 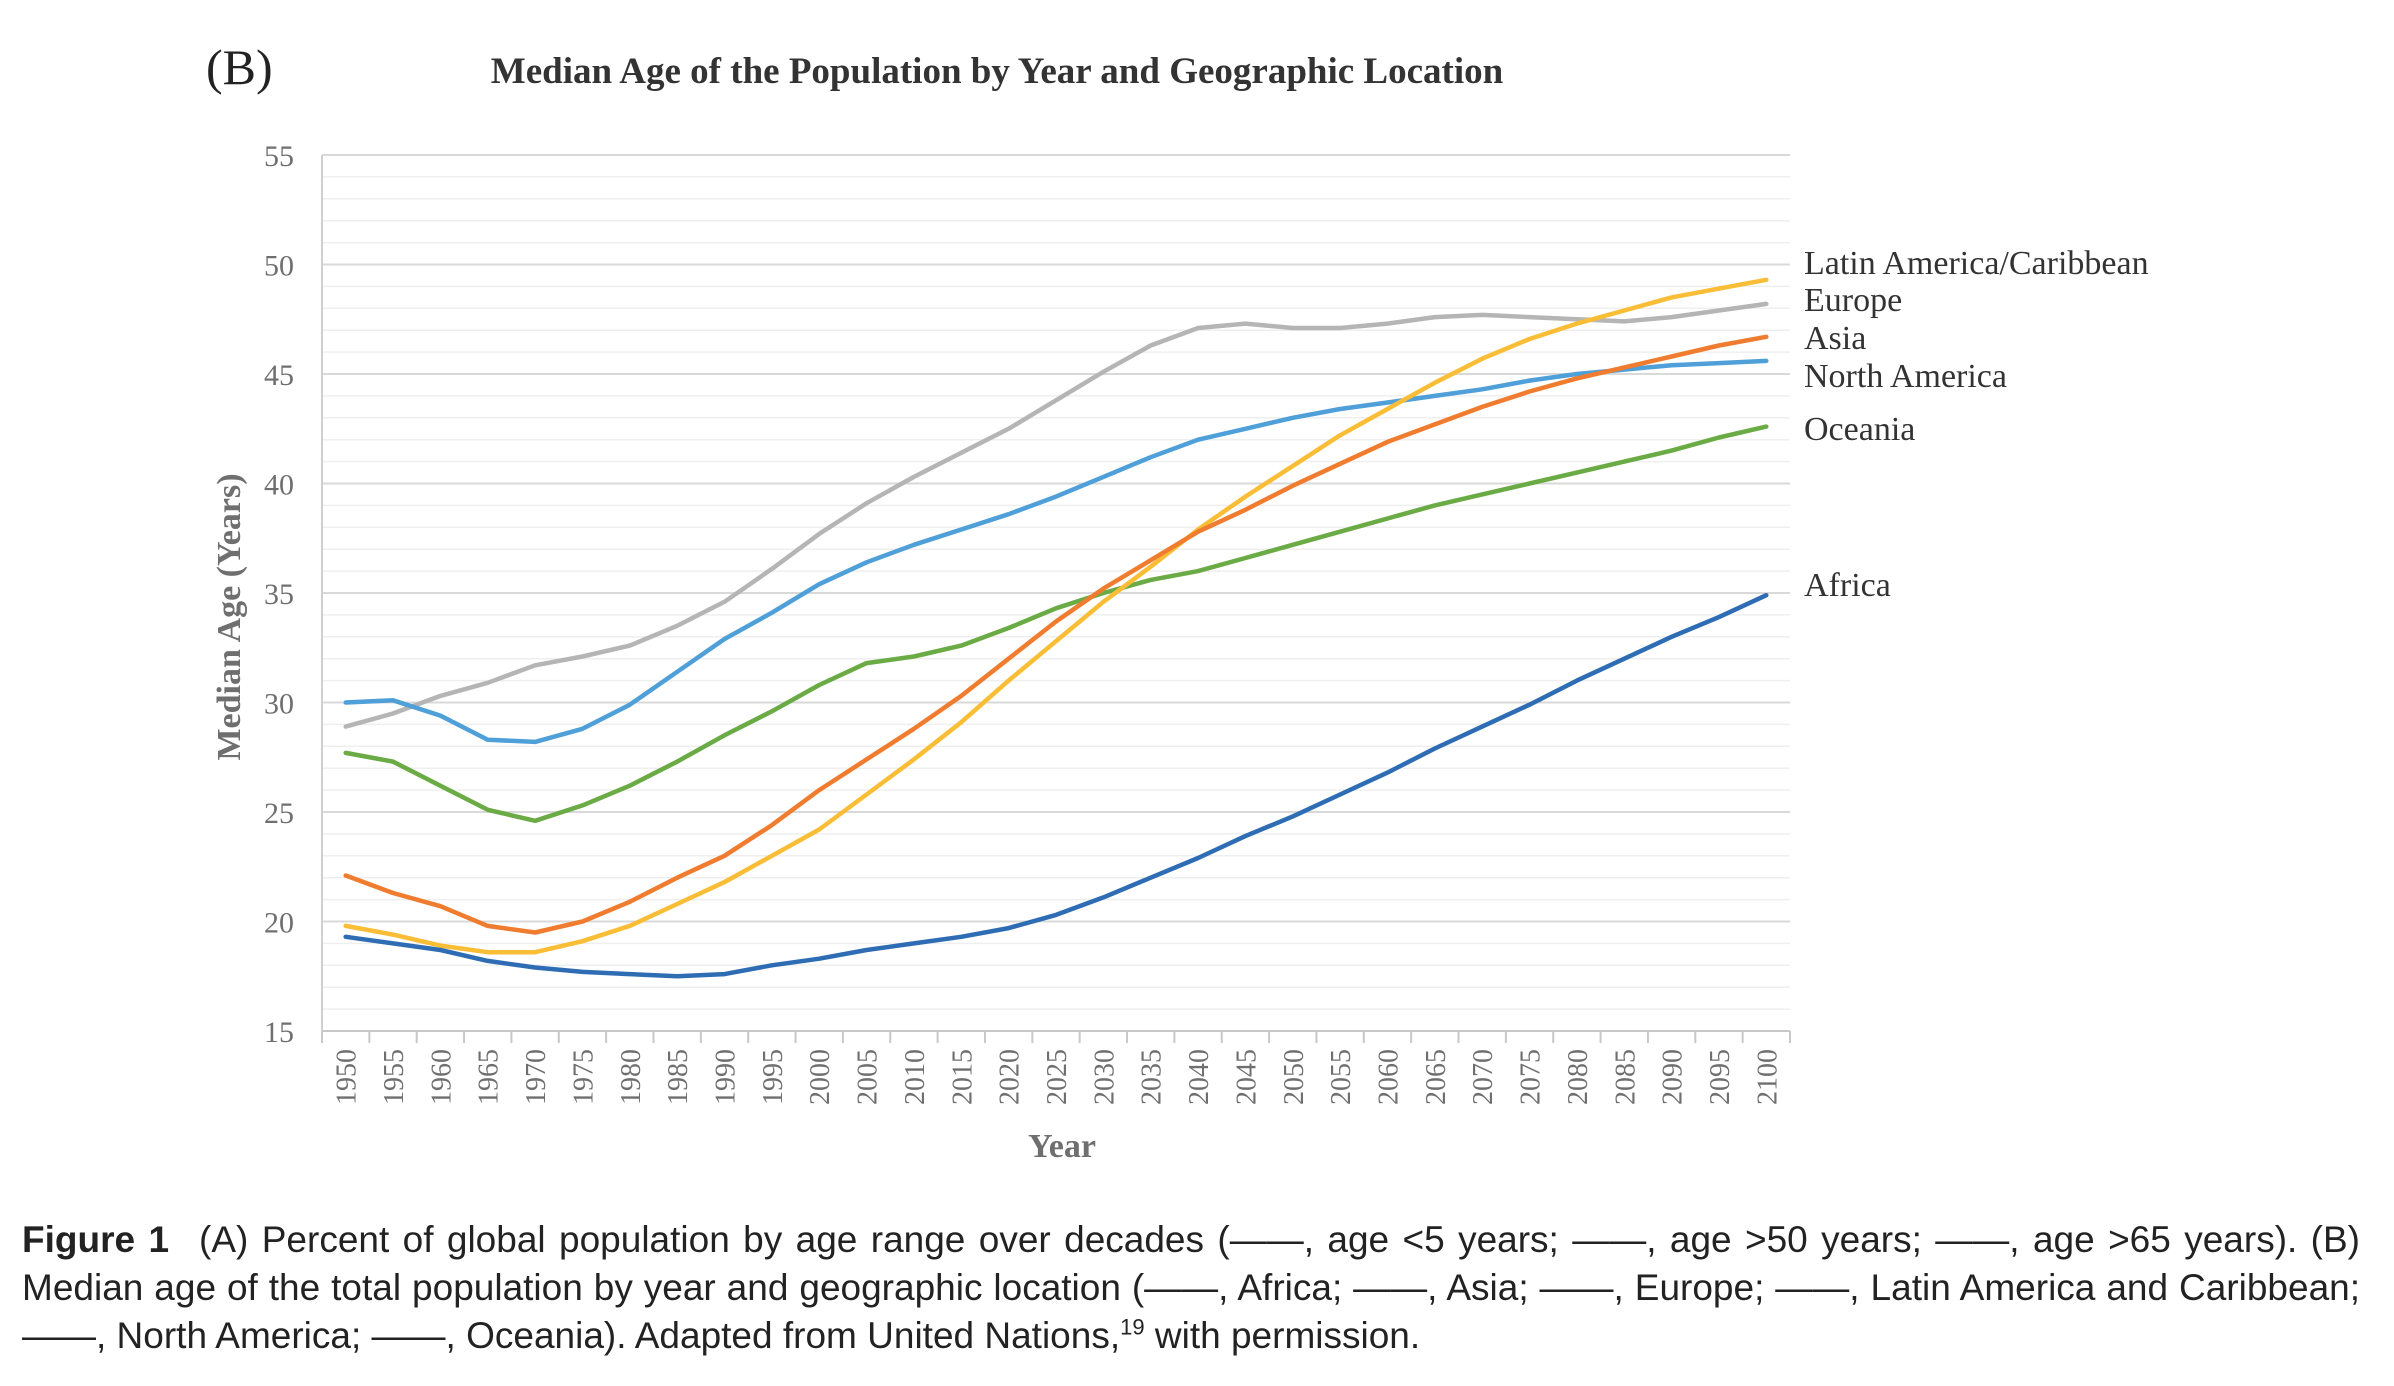 What do you see at coordinates (915, 1077) in the screenshot?
I see `x-tick-label: 2010` at bounding box center [915, 1077].